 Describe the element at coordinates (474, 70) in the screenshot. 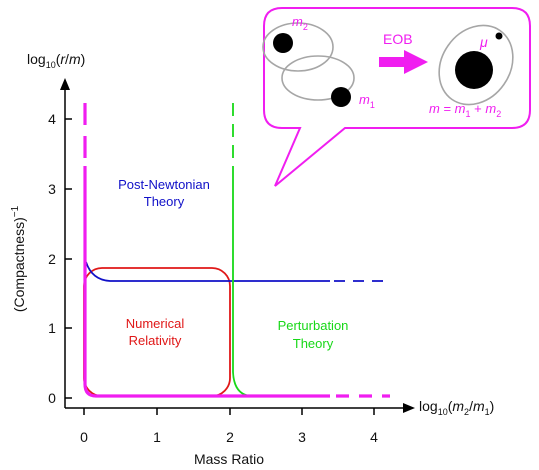

I see `total-mass-body` at that location.